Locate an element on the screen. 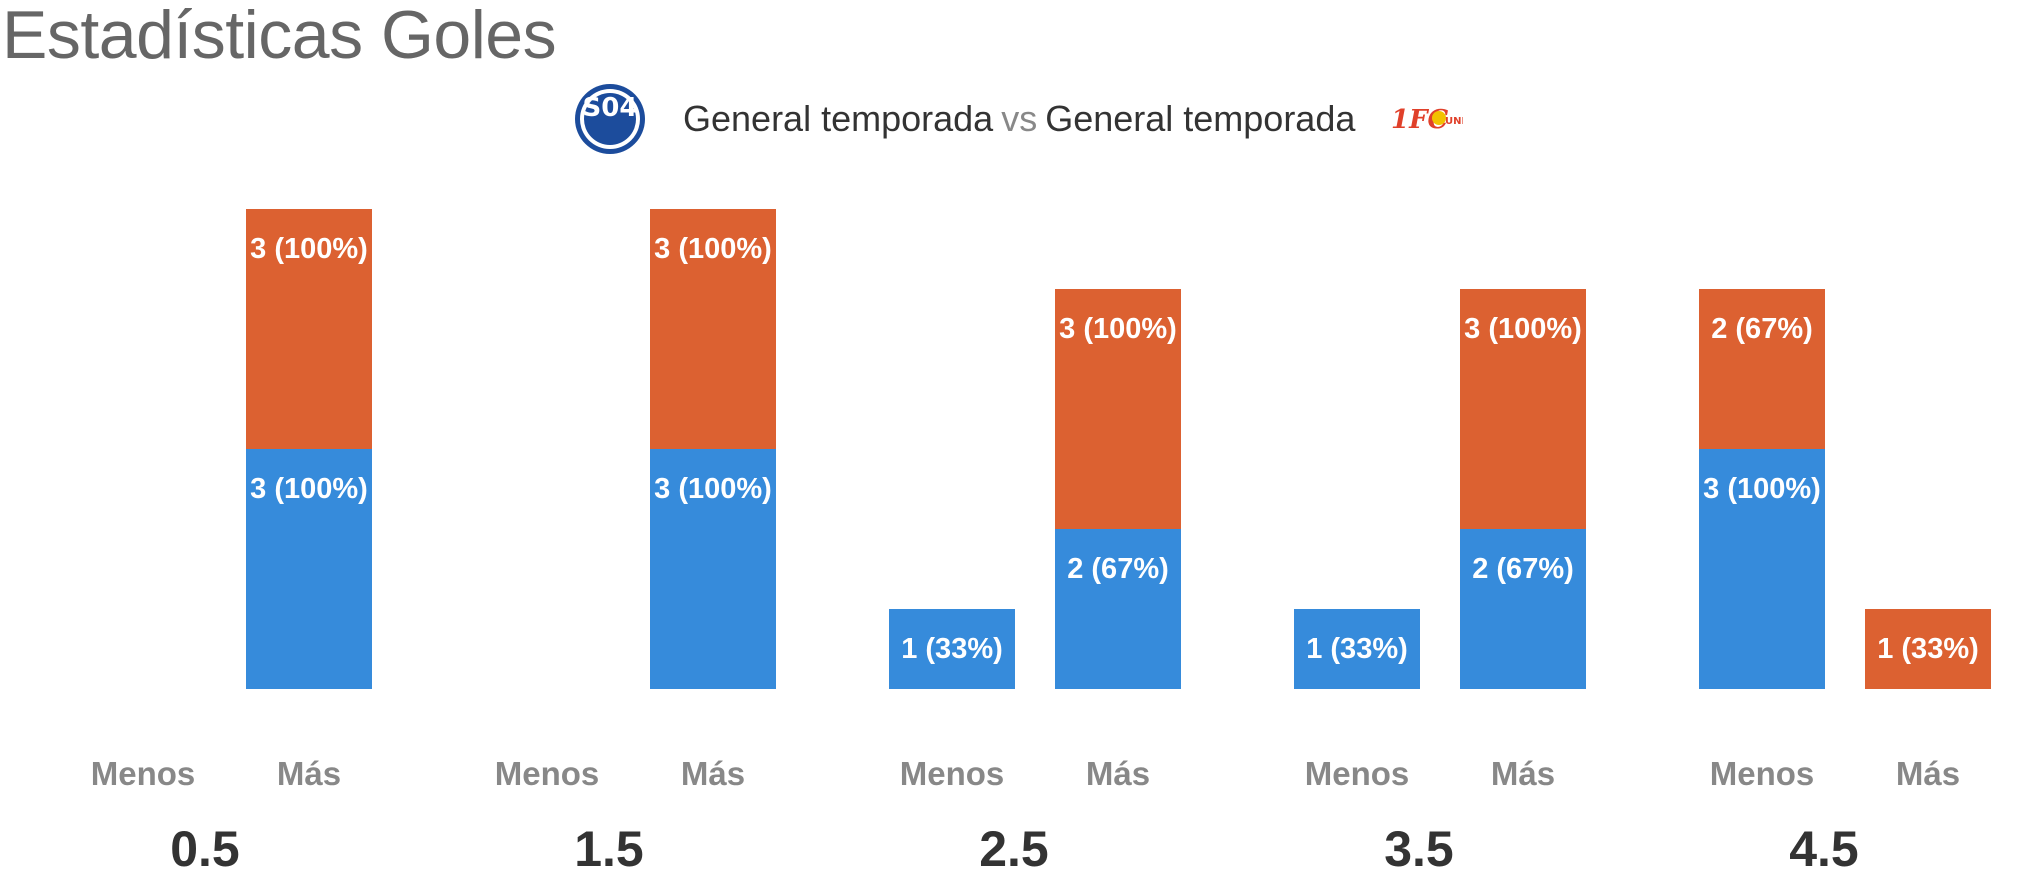 The width and height of the screenshot is (2026, 882). bar-segment-1.5-Más-s0 is located at coordinates (713, 569).